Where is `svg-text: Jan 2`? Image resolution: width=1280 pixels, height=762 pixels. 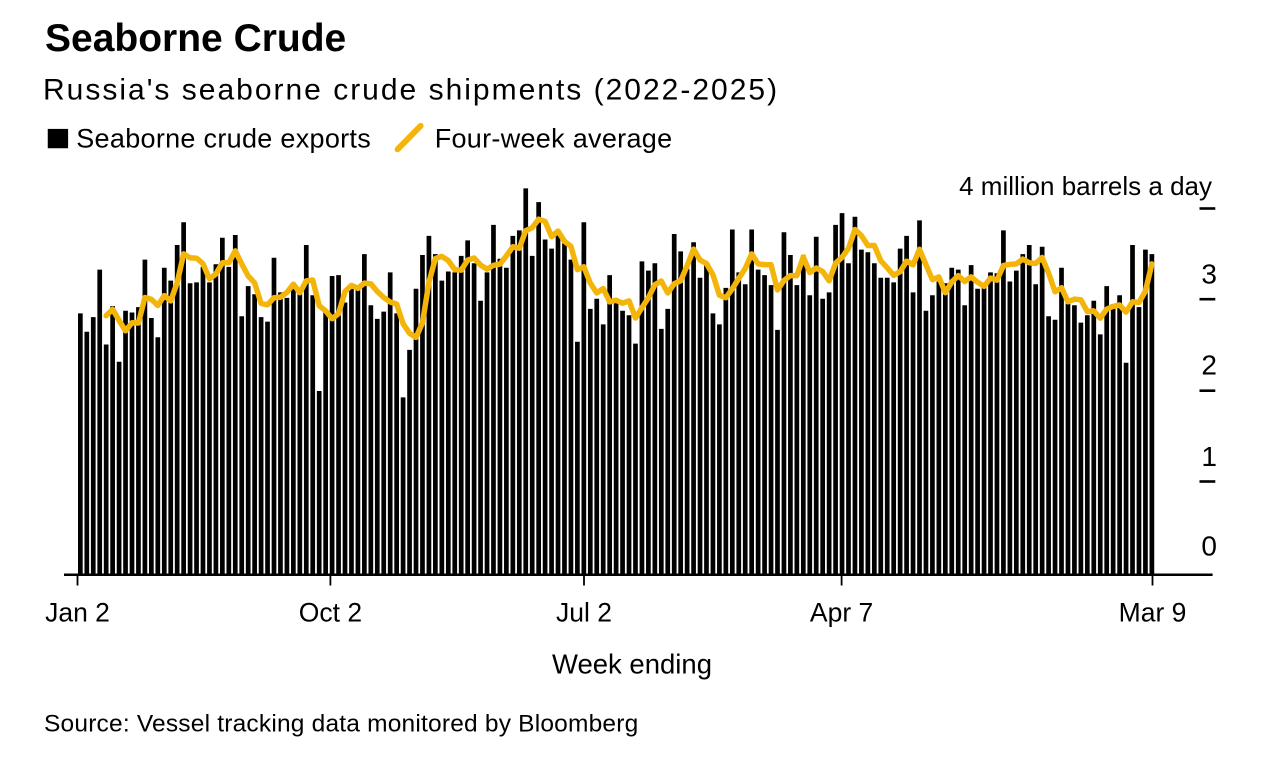 svg-text: Jan 2 is located at coordinates (77, 613).